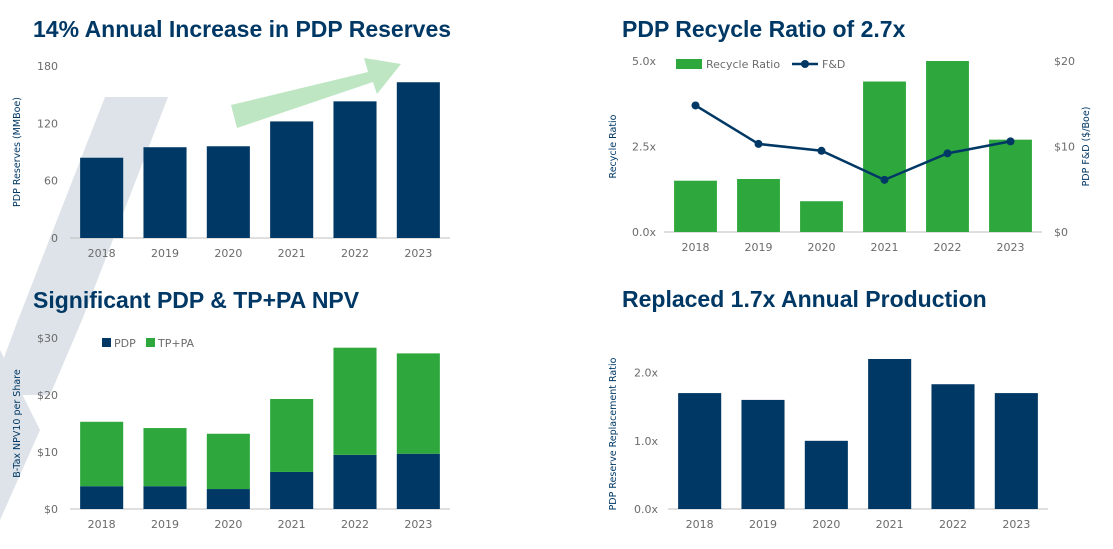 This screenshot has height=549, width=1113. What do you see at coordinates (1061, 232) in the screenshot?
I see `y-right-tick-label: $0` at bounding box center [1061, 232].